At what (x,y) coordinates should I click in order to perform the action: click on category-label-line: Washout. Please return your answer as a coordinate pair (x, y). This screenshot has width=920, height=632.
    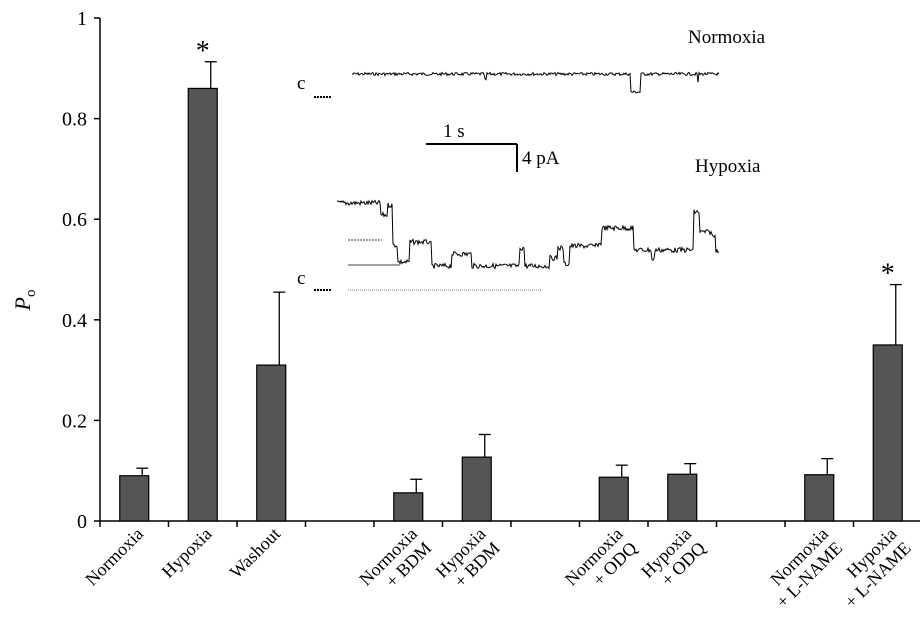
    Looking at the image, I should click on (255, 553).